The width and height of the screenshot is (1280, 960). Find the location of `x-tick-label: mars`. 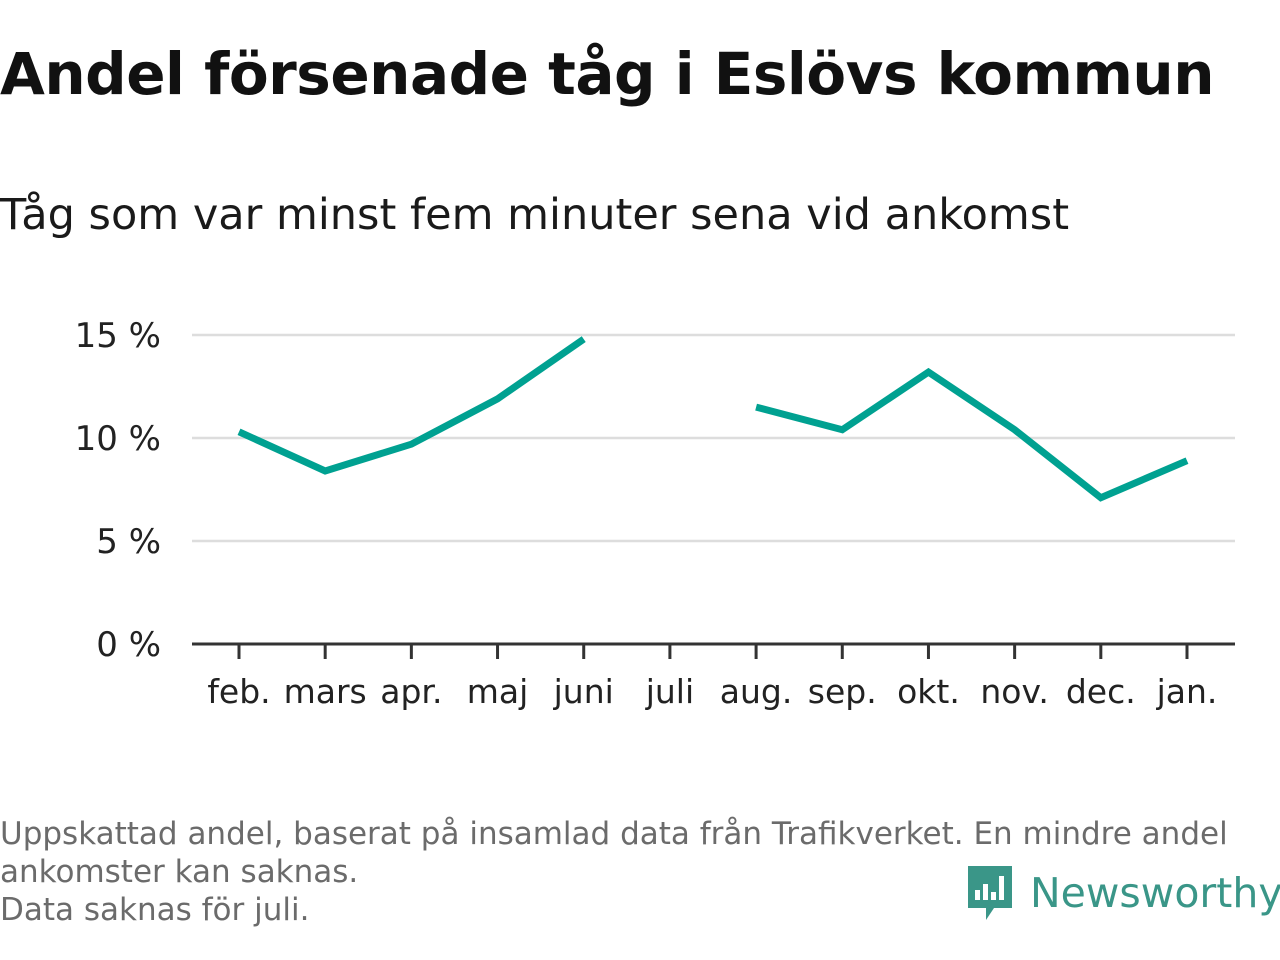

x-tick-label: mars is located at coordinates (325, 691).